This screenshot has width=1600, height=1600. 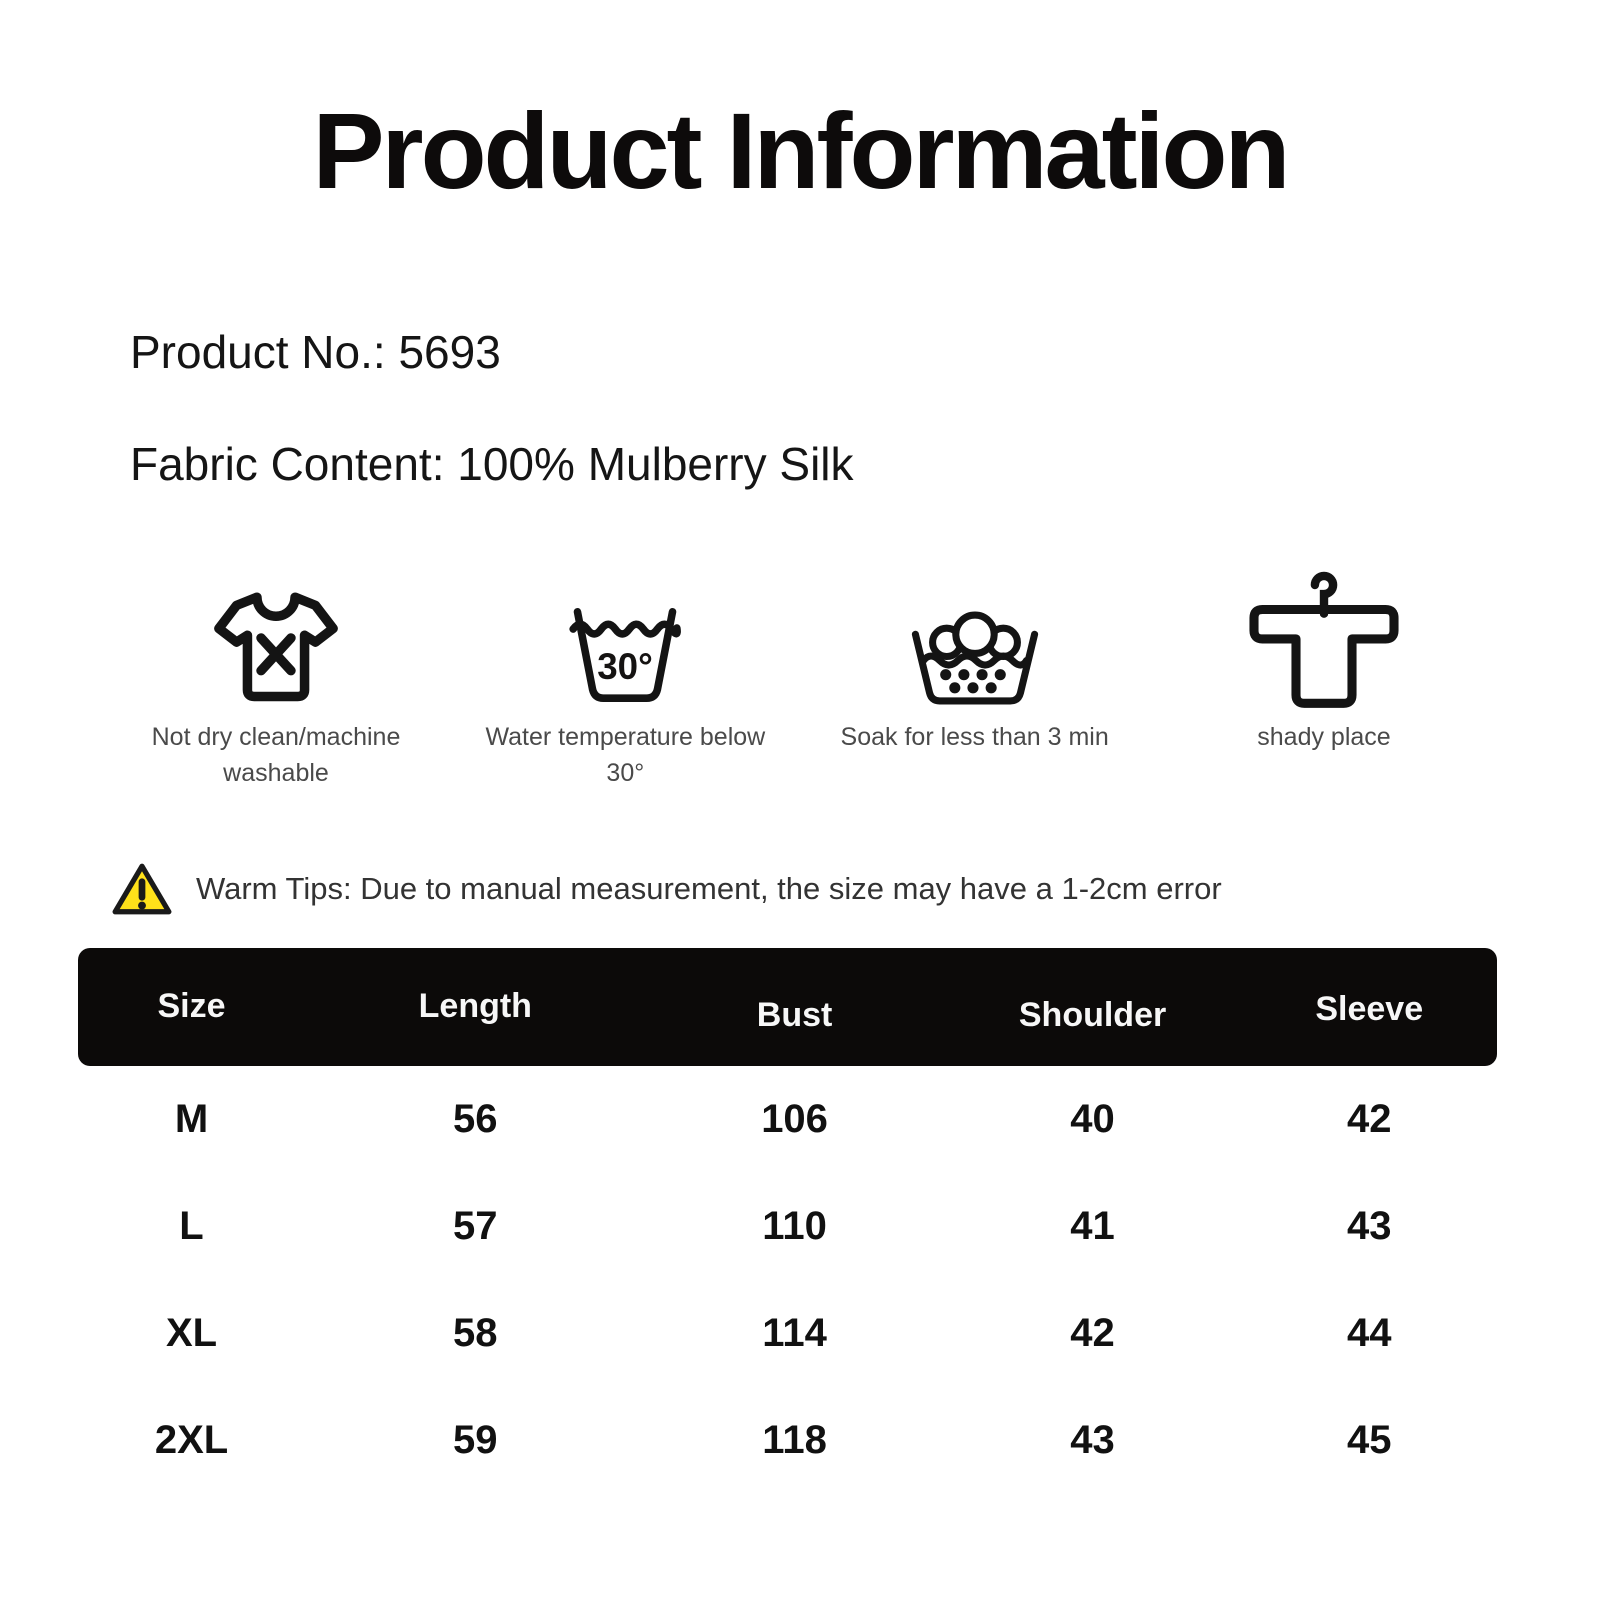 What do you see at coordinates (1369, 1009) in the screenshot?
I see `header-sleeve: Sleeve` at bounding box center [1369, 1009].